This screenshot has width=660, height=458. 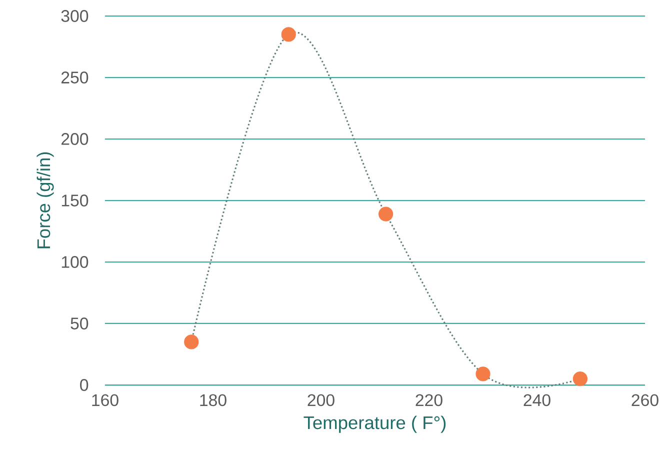 What do you see at coordinates (84, 385) in the screenshot?
I see `y-tick-label: 0` at bounding box center [84, 385].